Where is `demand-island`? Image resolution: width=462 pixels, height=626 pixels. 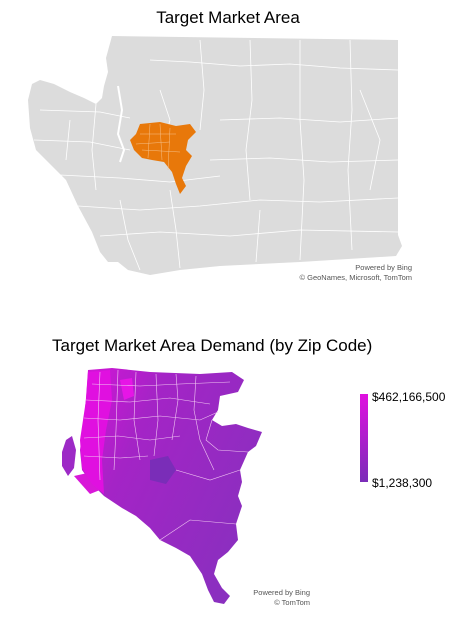
demand-island is located at coordinates (69, 456).